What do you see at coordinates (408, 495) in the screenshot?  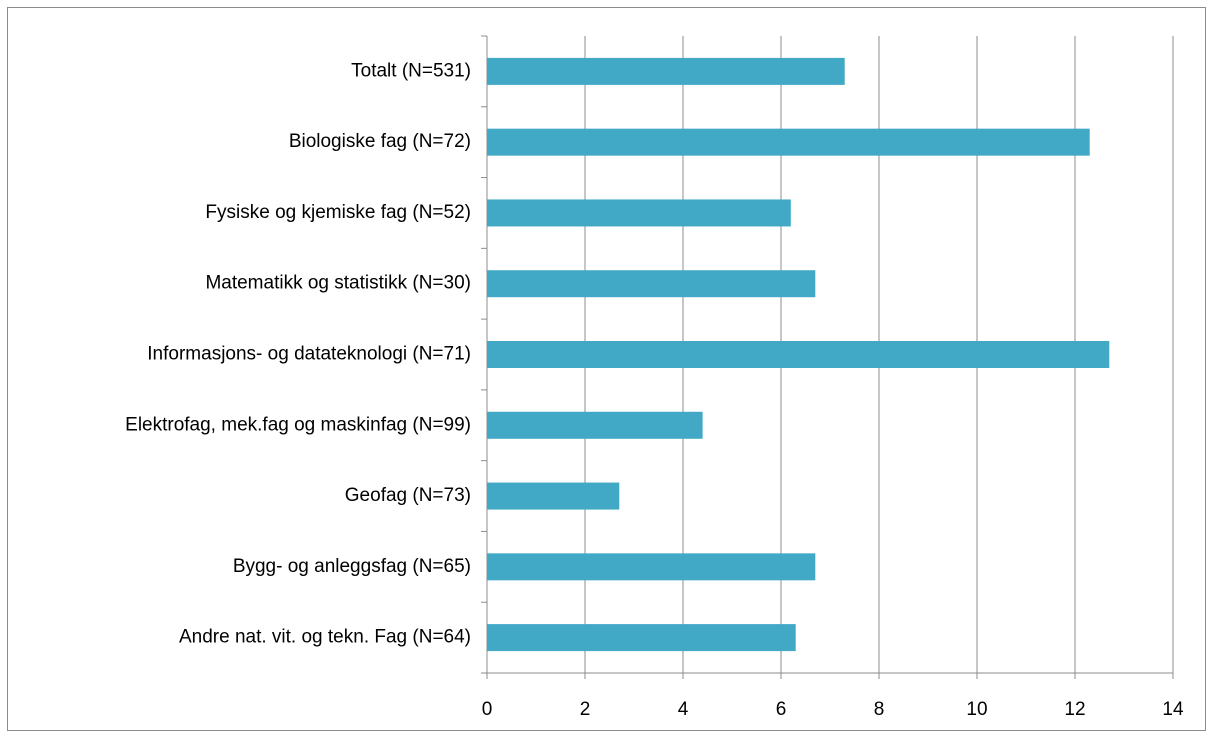 I see `y-tick-label: Geofag (N=73)` at bounding box center [408, 495].